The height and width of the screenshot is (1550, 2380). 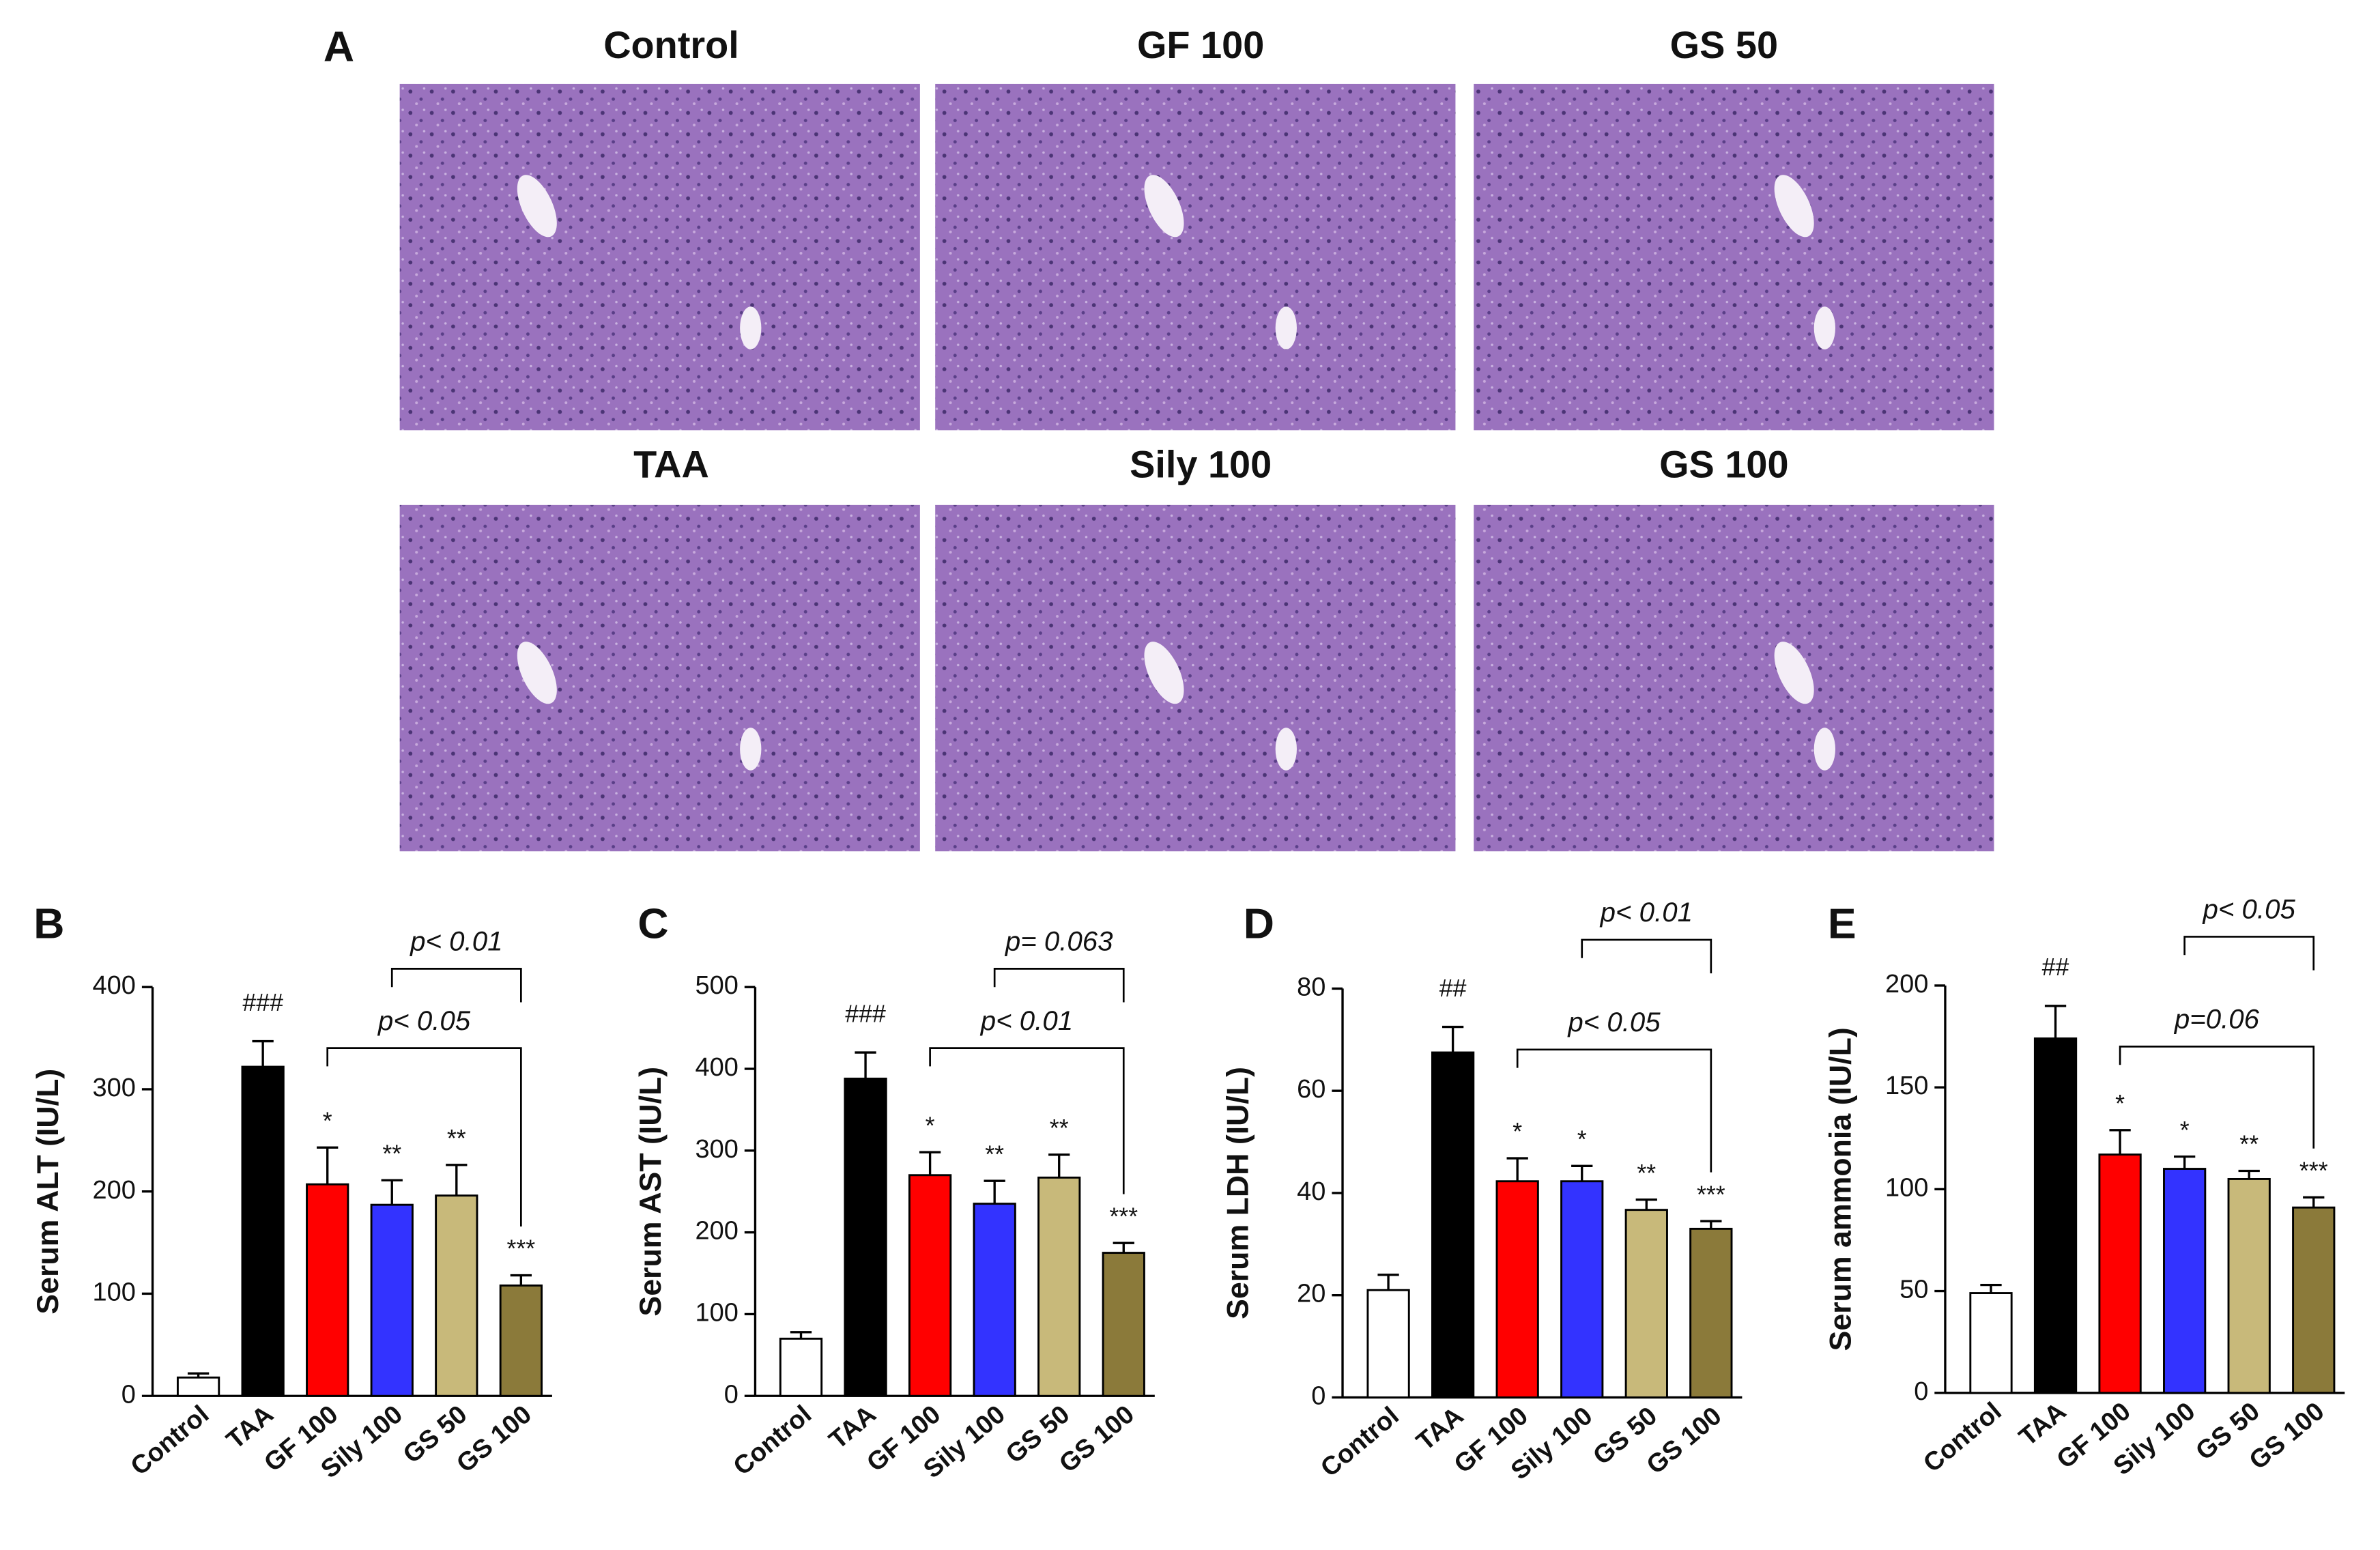 What do you see at coordinates (1259, 924) in the screenshot?
I see `panel-label: D` at bounding box center [1259, 924].